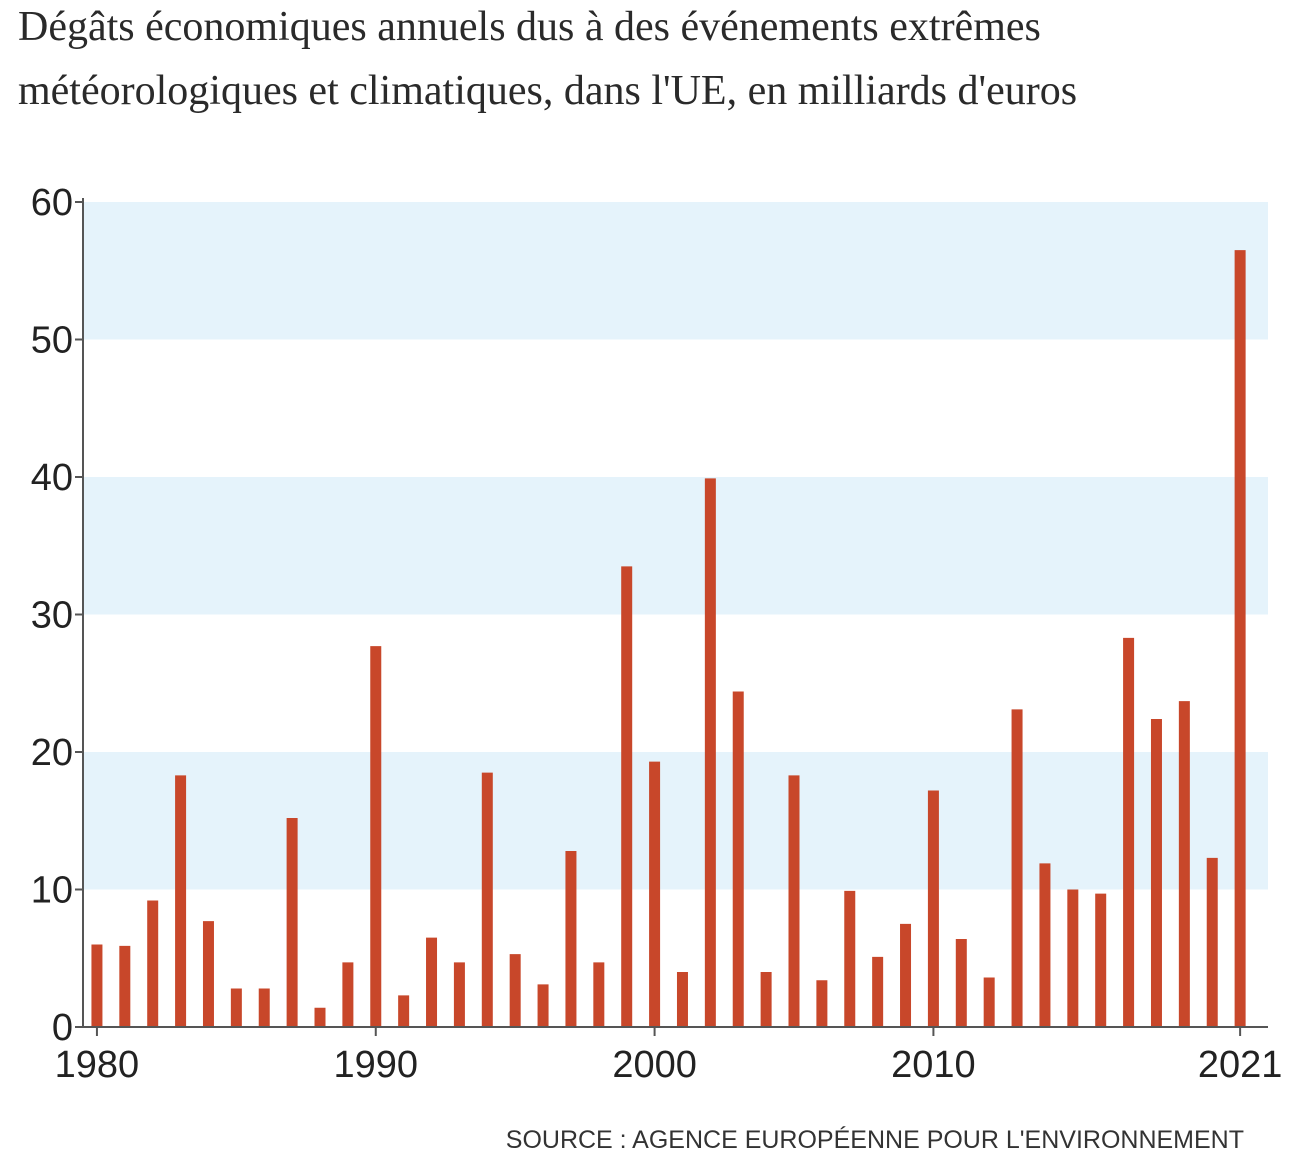  What do you see at coordinates (52, 478) in the screenshot?
I see `y-tick-label: 40` at bounding box center [52, 478].